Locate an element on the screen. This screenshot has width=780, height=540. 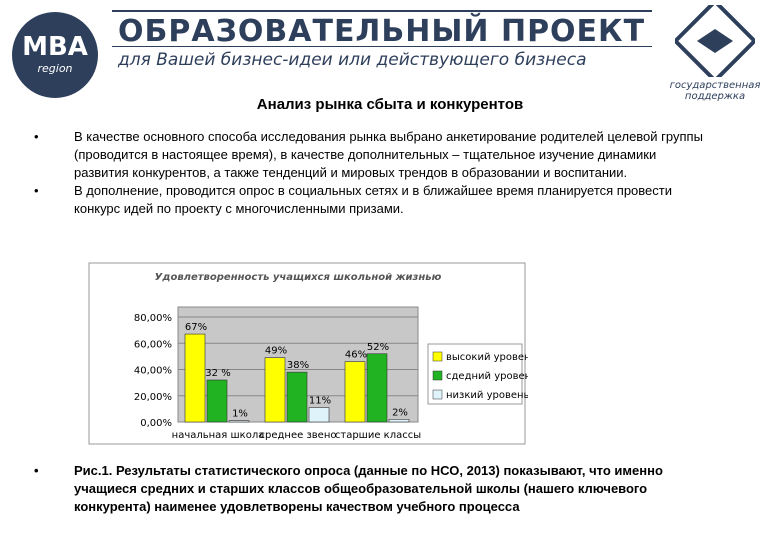
logo-text: MBA is located at coordinates (55, 47).